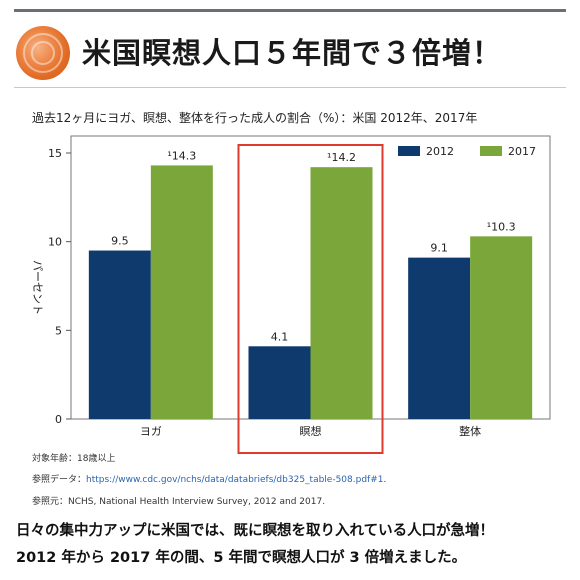 This screenshot has height=580, width=580. What do you see at coordinates (151, 431) in the screenshot?
I see `x-tick-label: ヨガ` at bounding box center [151, 431].